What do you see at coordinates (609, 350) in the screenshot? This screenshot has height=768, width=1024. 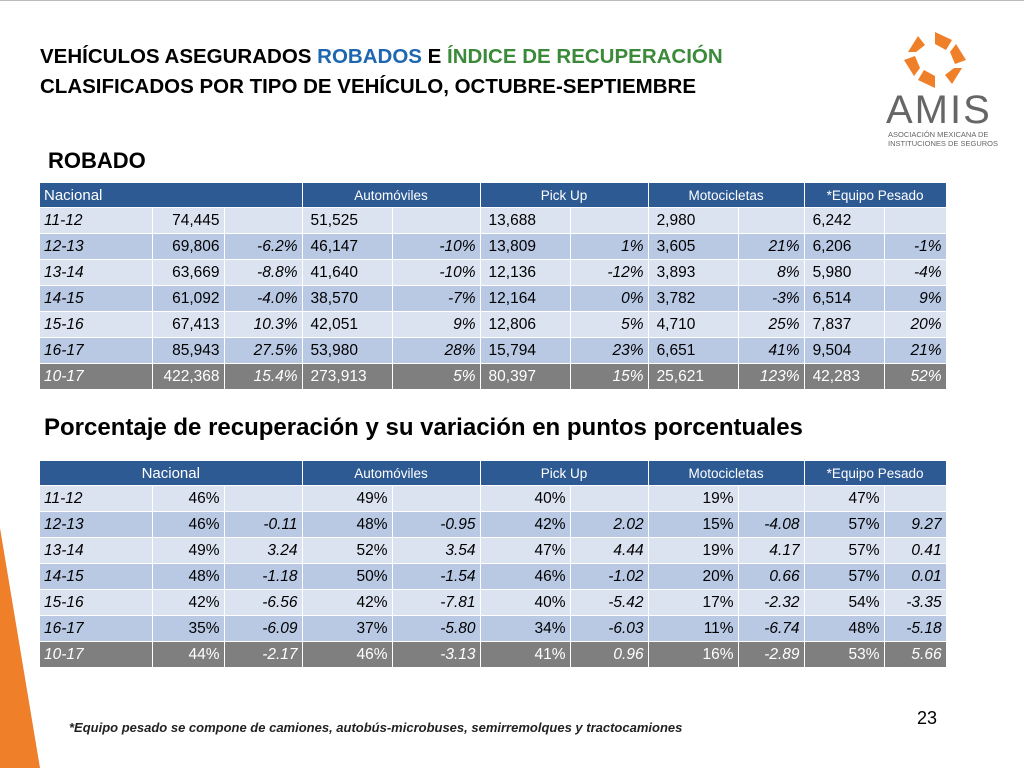 I see `pick-variation: 23%` at bounding box center [609, 350].